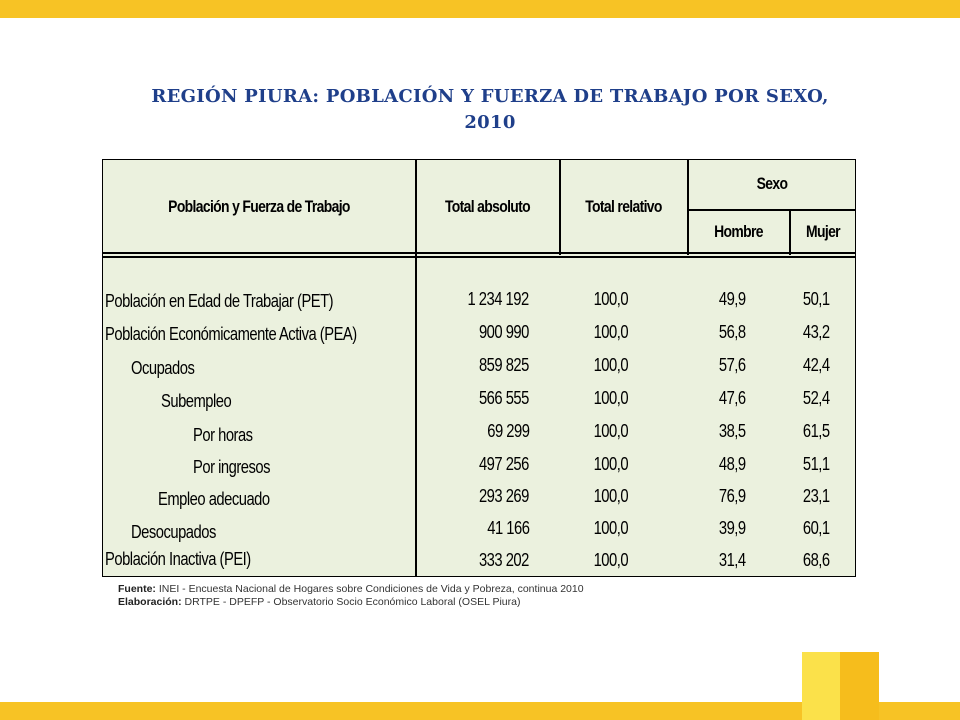 The height and width of the screenshot is (720, 960). Describe the element at coordinates (137, 589) in the screenshot. I see `source-label: Fuente:` at that location.